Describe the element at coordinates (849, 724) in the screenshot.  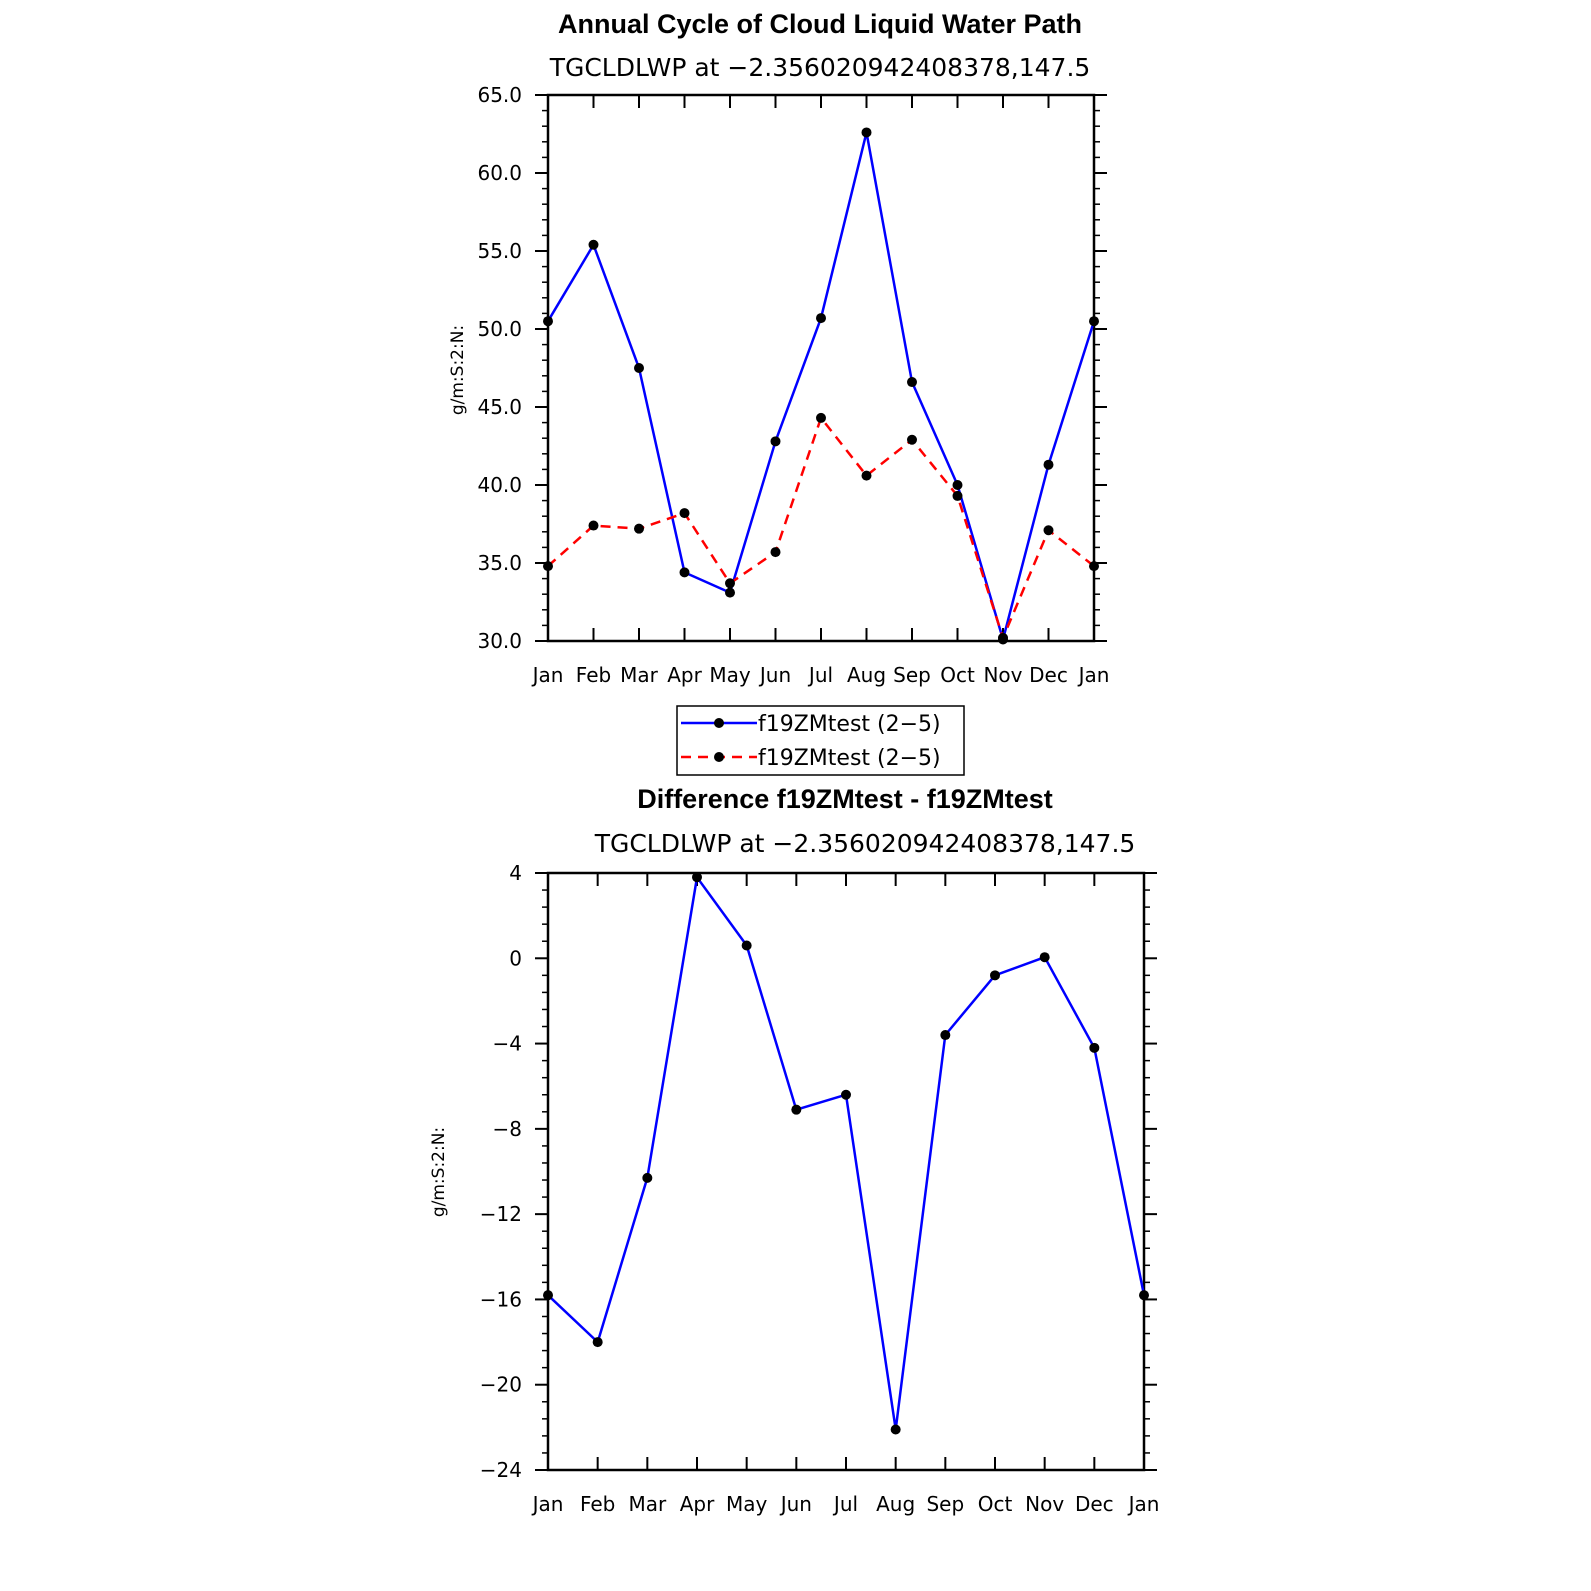
I see `legend-label-1: f19ZMtest (2−5)` at that location.